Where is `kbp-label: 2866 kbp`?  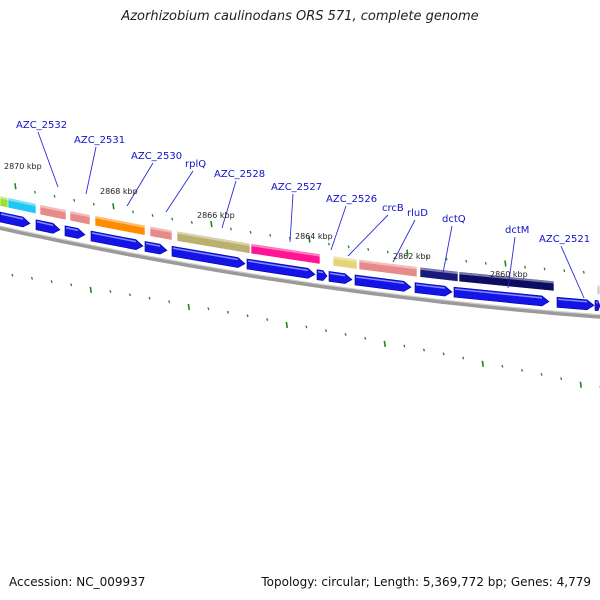
kbp-label: 2866 kbp is located at coordinates (216, 215).